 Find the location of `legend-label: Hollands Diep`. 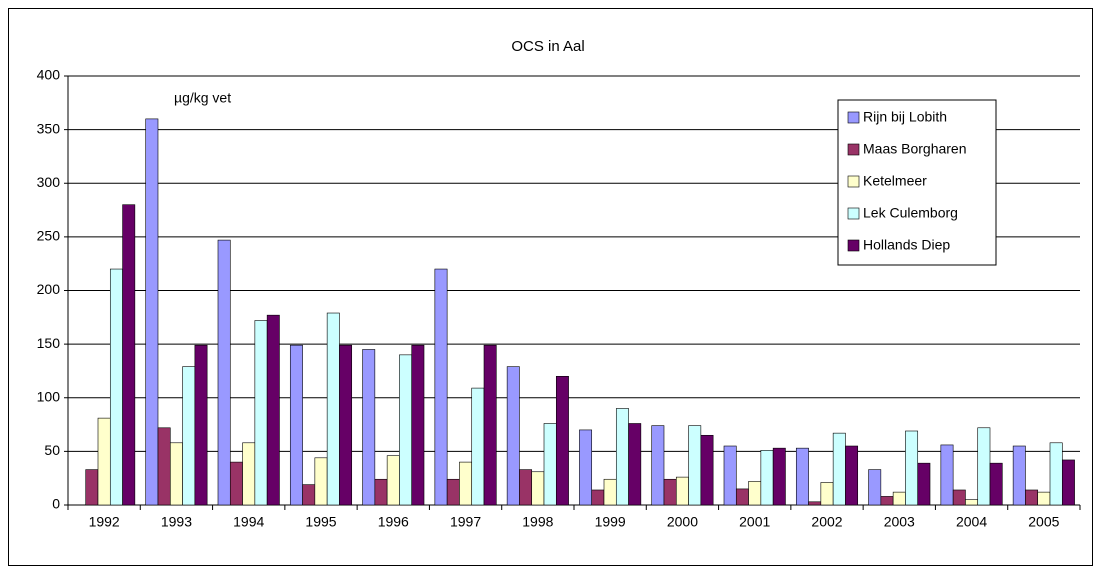

legend-label: Hollands Diep is located at coordinates (906, 245).